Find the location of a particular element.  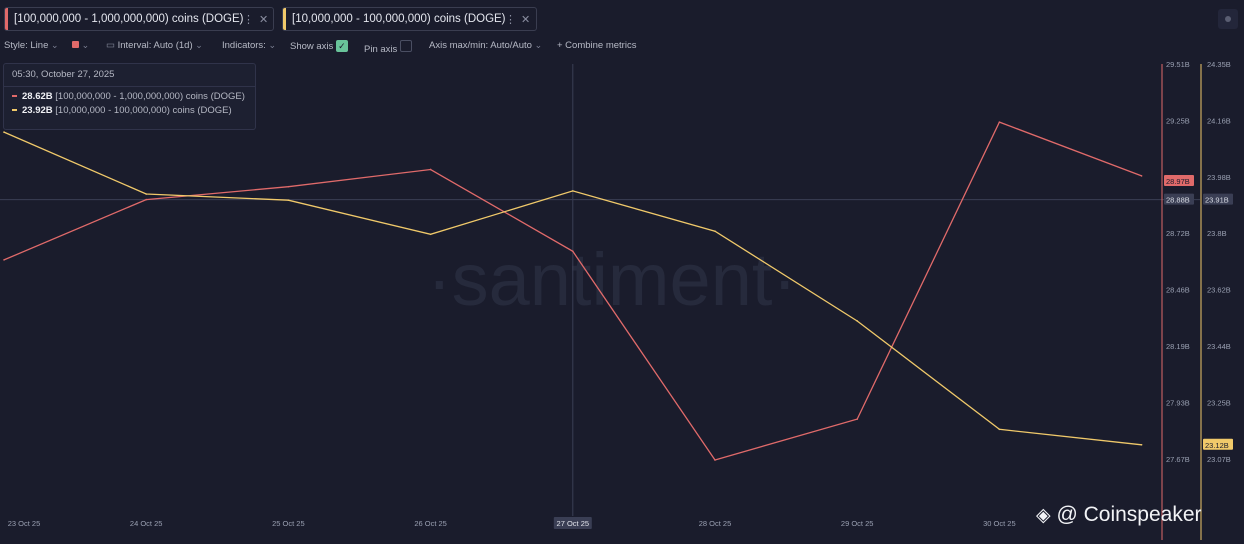

indicators-dropdown: Indicators: ⌄ is located at coordinates (249, 45).